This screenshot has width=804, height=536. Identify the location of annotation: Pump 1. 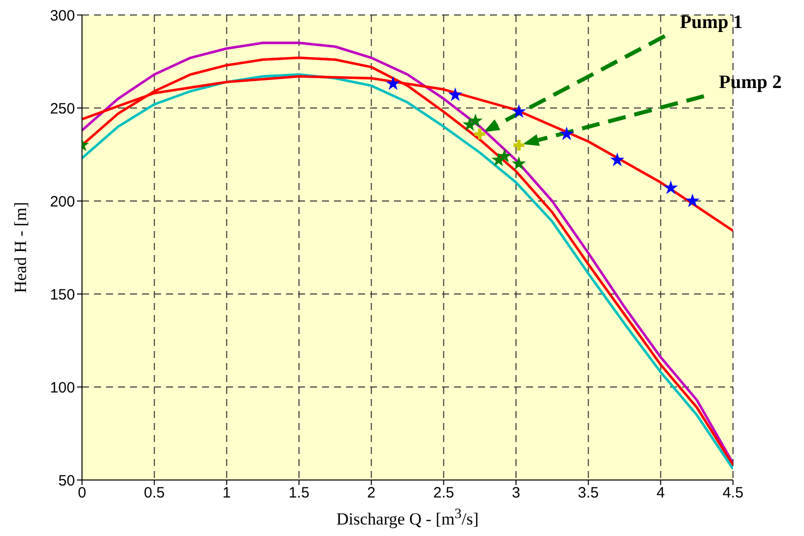
(711, 23).